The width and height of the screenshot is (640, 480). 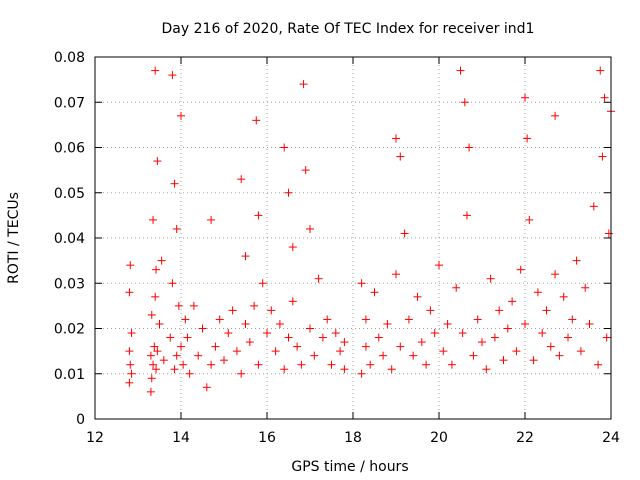 I want to click on x-tick-label: 24, so click(x=611, y=438).